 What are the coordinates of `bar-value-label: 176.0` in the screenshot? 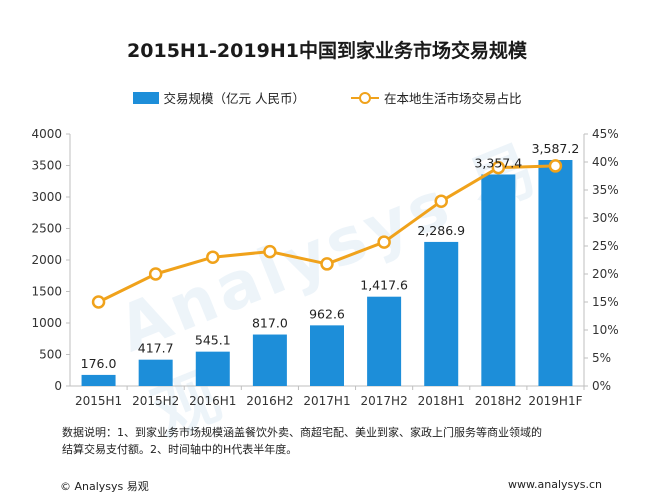 It's located at (99, 363).